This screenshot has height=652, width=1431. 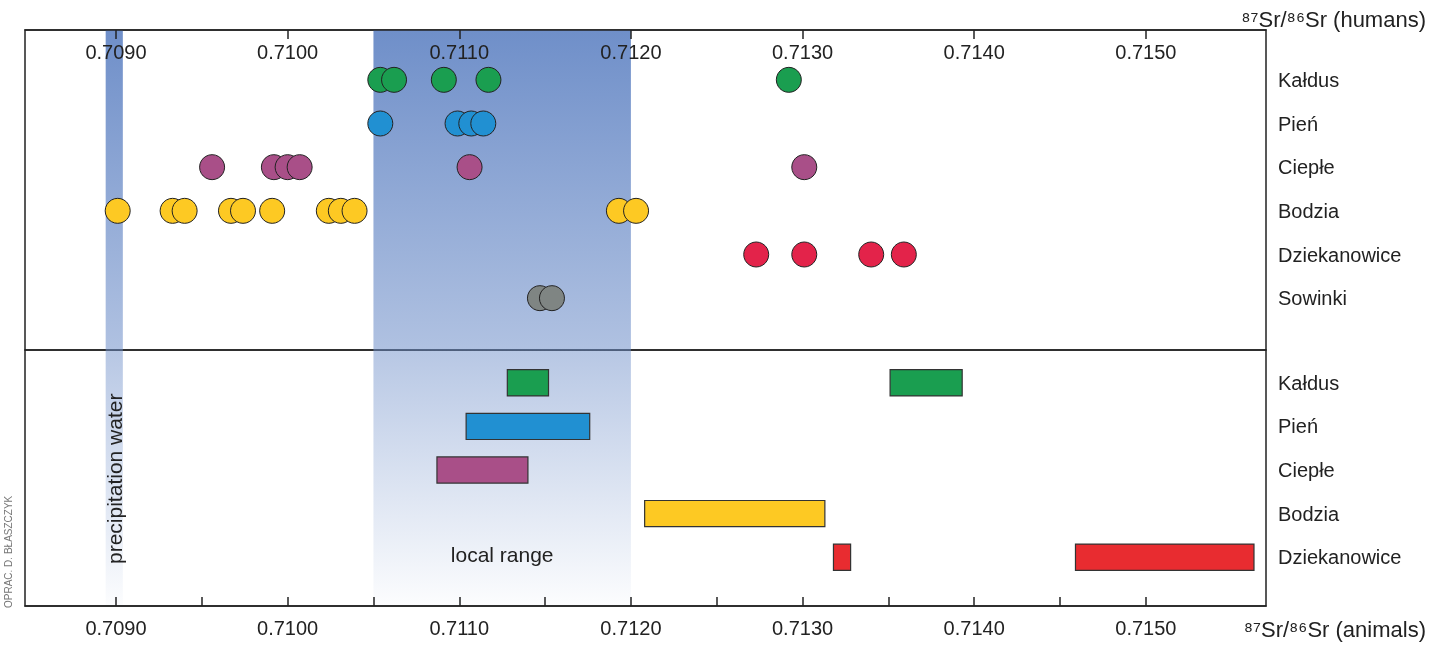 I want to click on band-label: precipitation water, so click(x=114, y=478).